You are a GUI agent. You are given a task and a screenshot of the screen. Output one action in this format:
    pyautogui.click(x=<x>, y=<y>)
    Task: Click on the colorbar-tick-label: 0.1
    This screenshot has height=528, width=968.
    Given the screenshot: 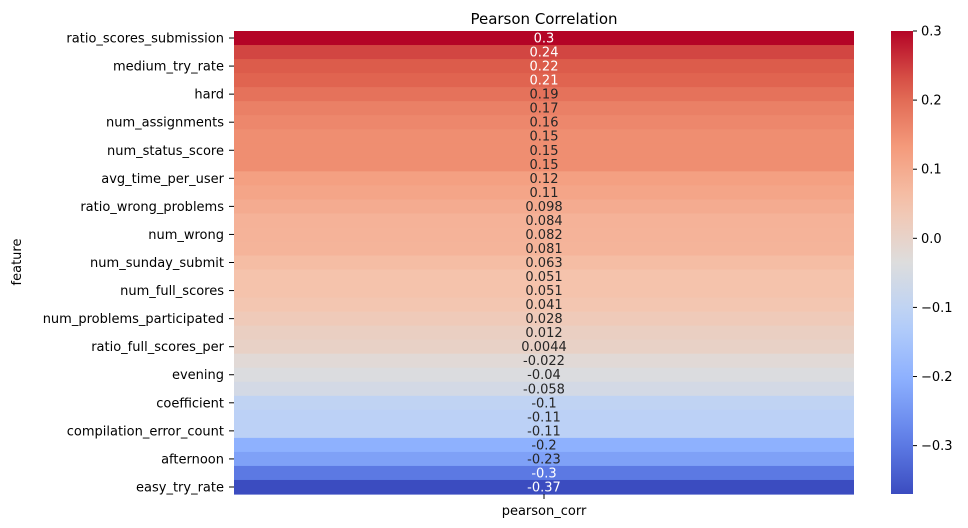 What is the action you would take?
    pyautogui.click(x=931, y=170)
    